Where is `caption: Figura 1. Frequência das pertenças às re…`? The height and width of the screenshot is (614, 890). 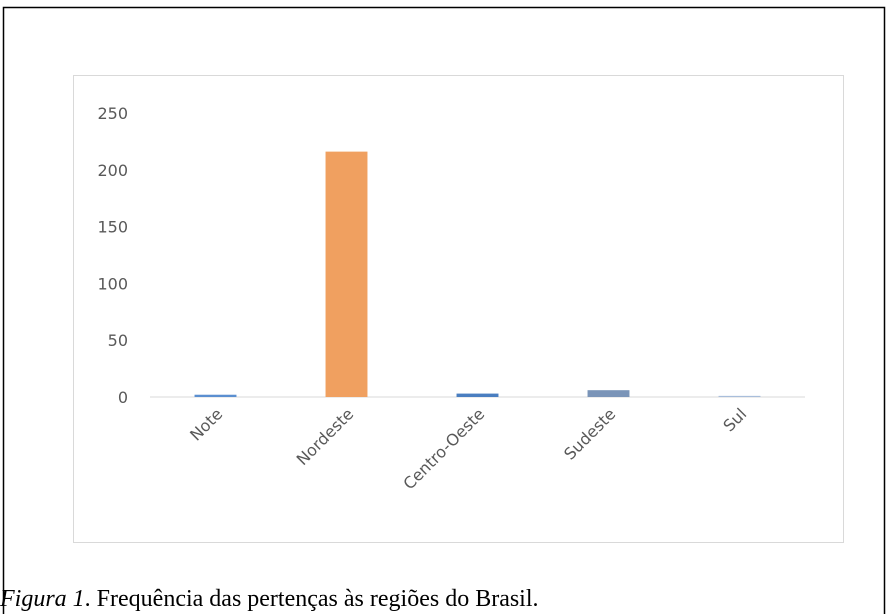
caption: Figura 1. Frequência das pertenças às re… is located at coordinates (269, 599).